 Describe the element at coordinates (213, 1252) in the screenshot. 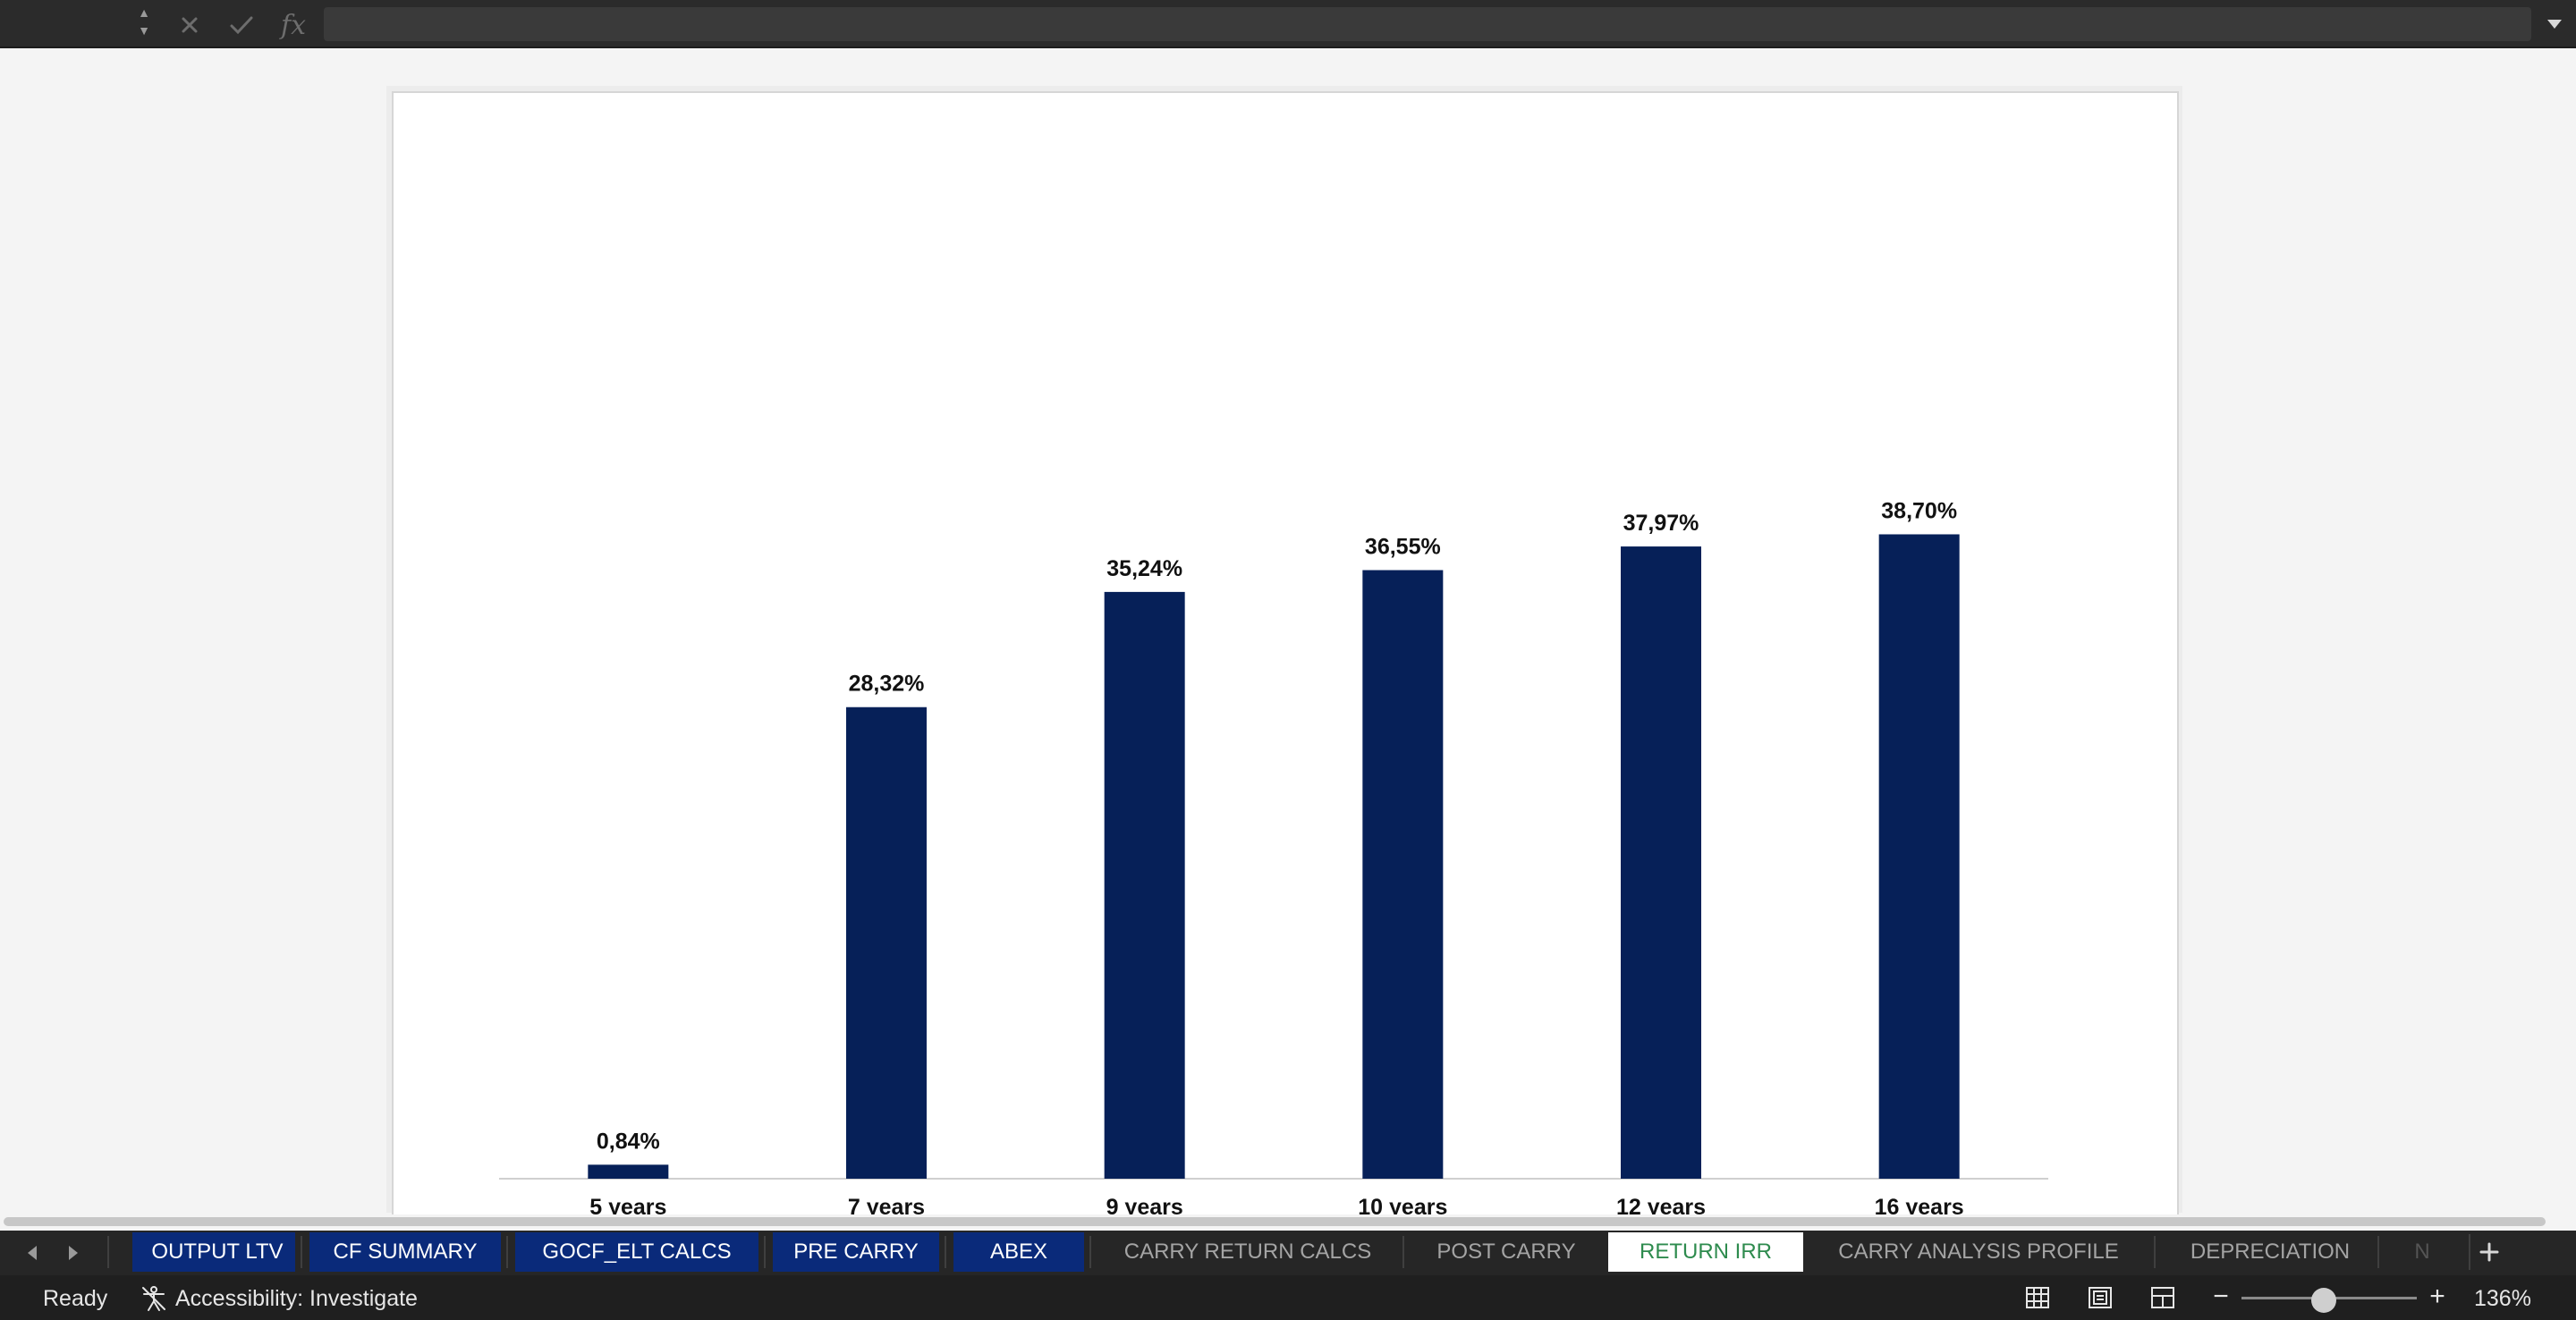

I see `tab-output-ltv: OUTPUT LTV` at that location.